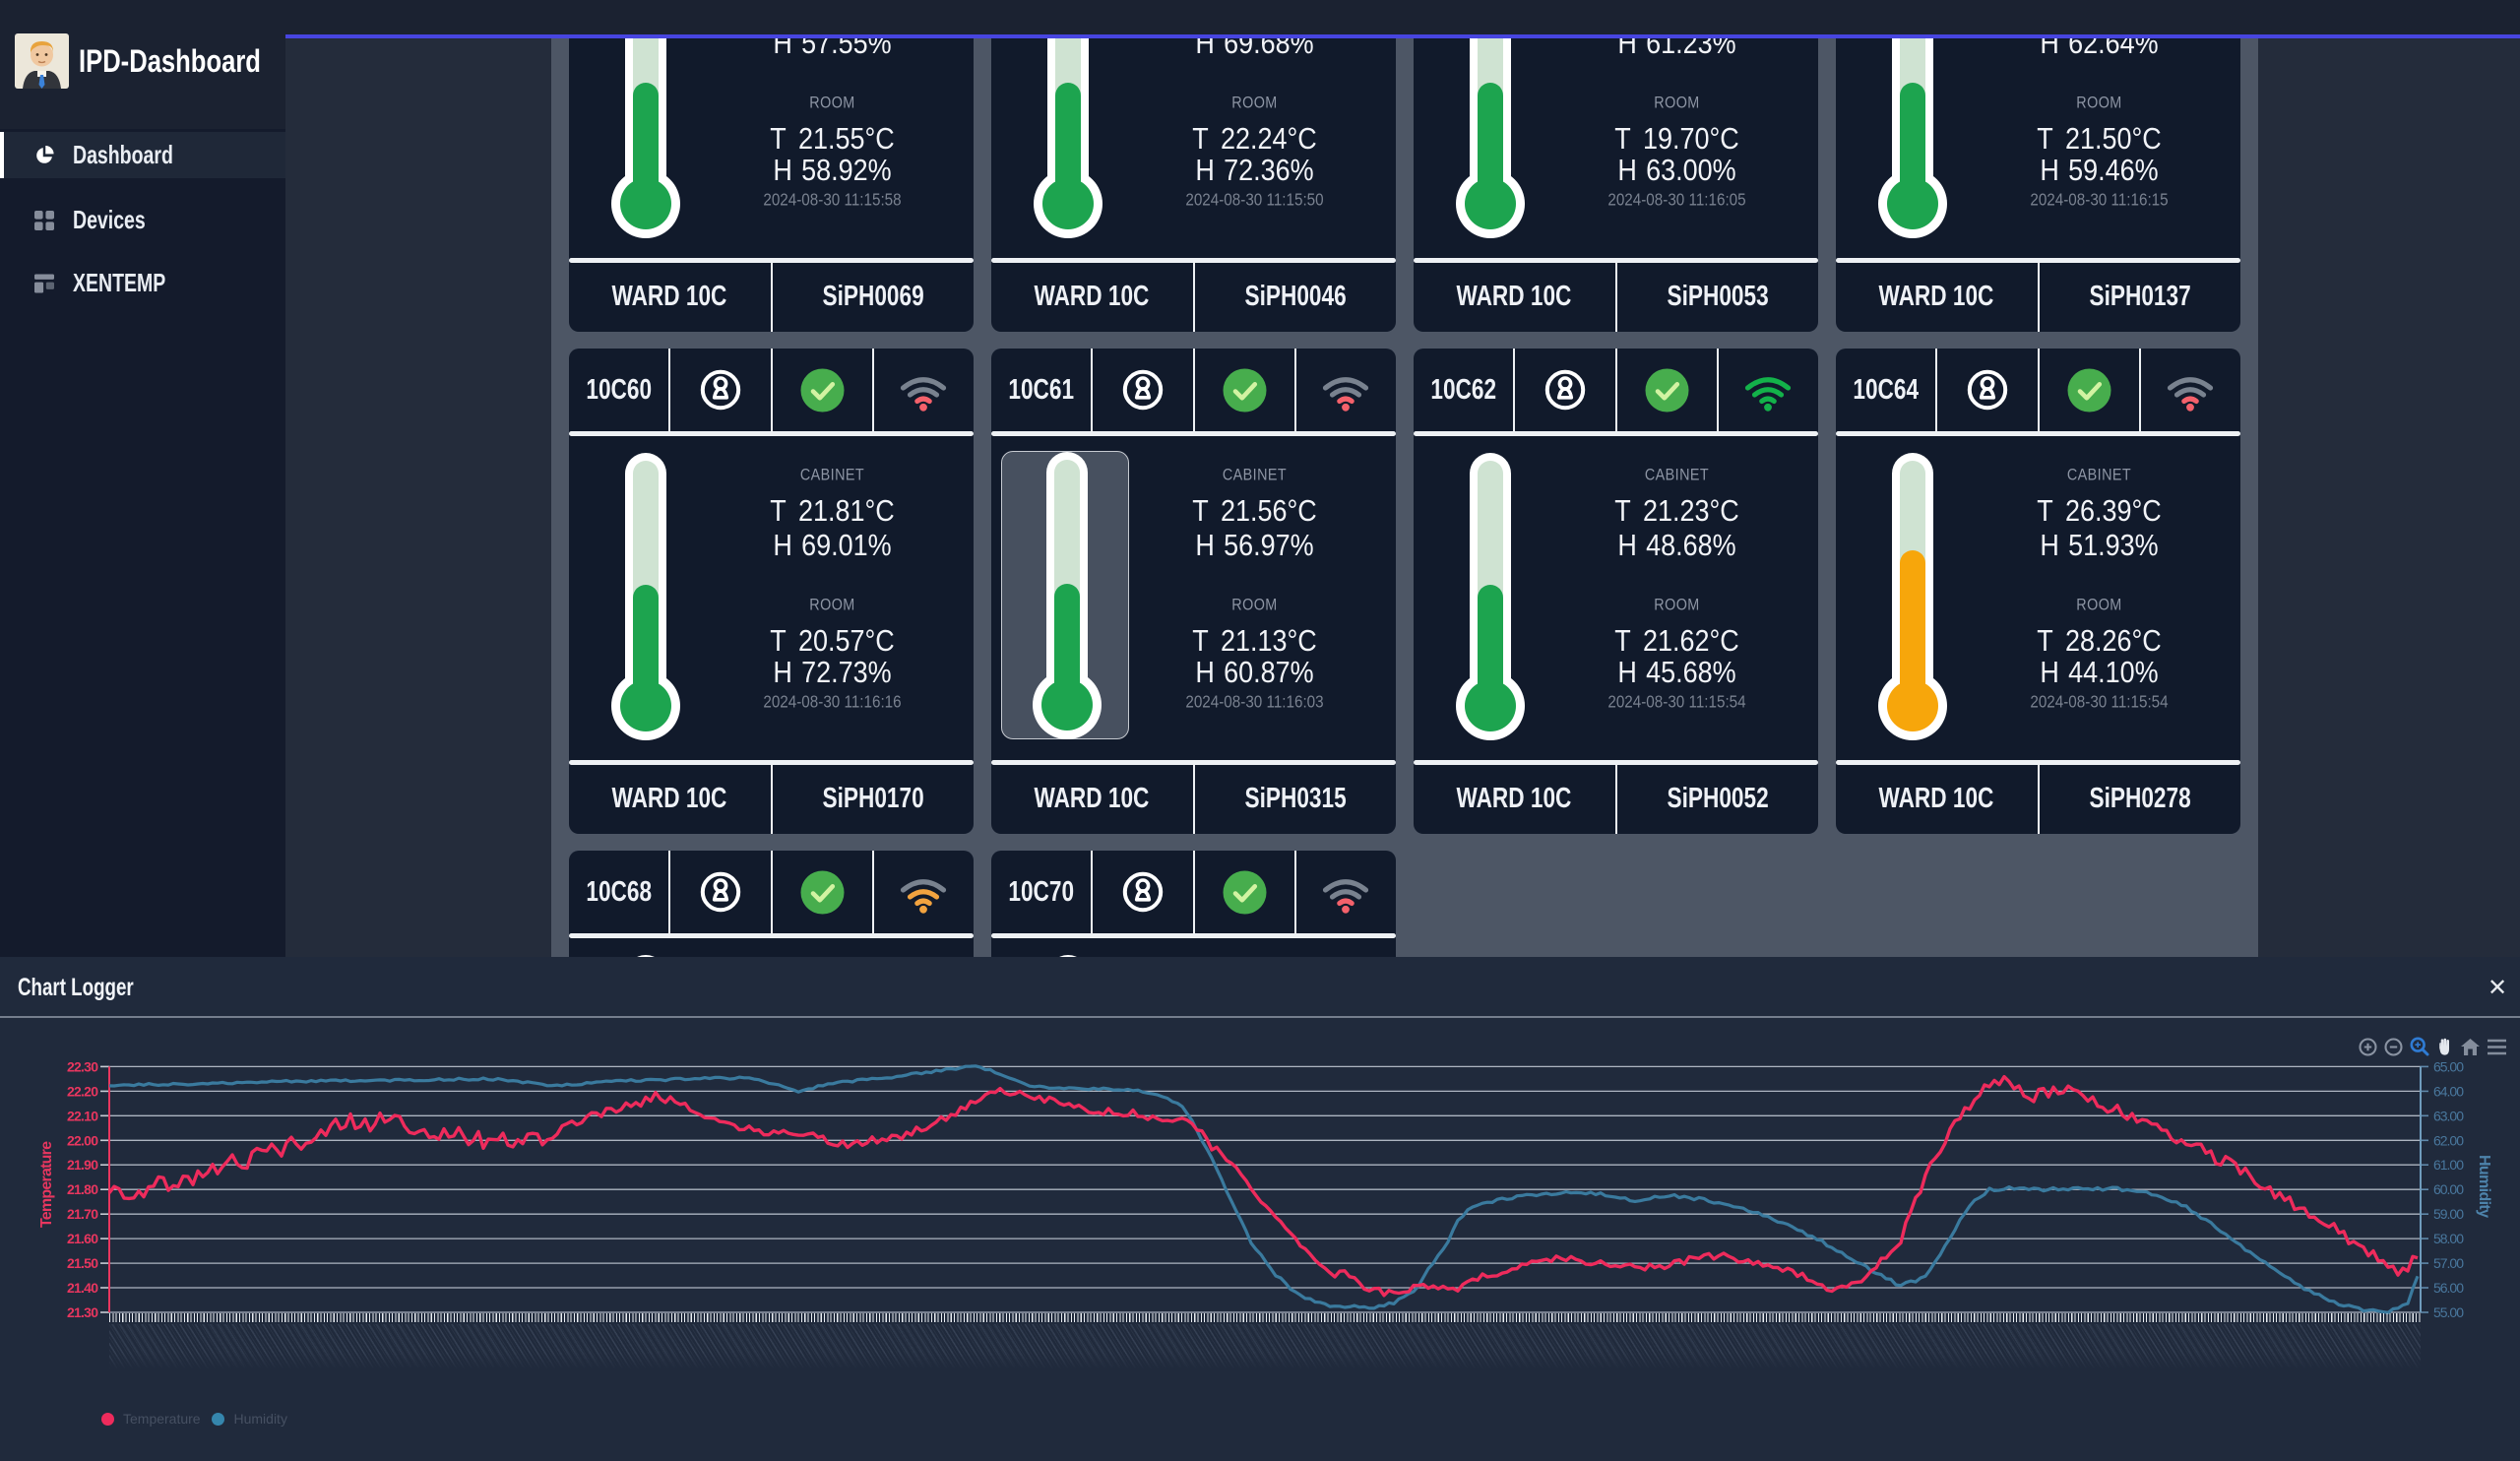  Describe the element at coordinates (82, 1312) in the screenshot. I see `svg-text: 21.30` at that location.